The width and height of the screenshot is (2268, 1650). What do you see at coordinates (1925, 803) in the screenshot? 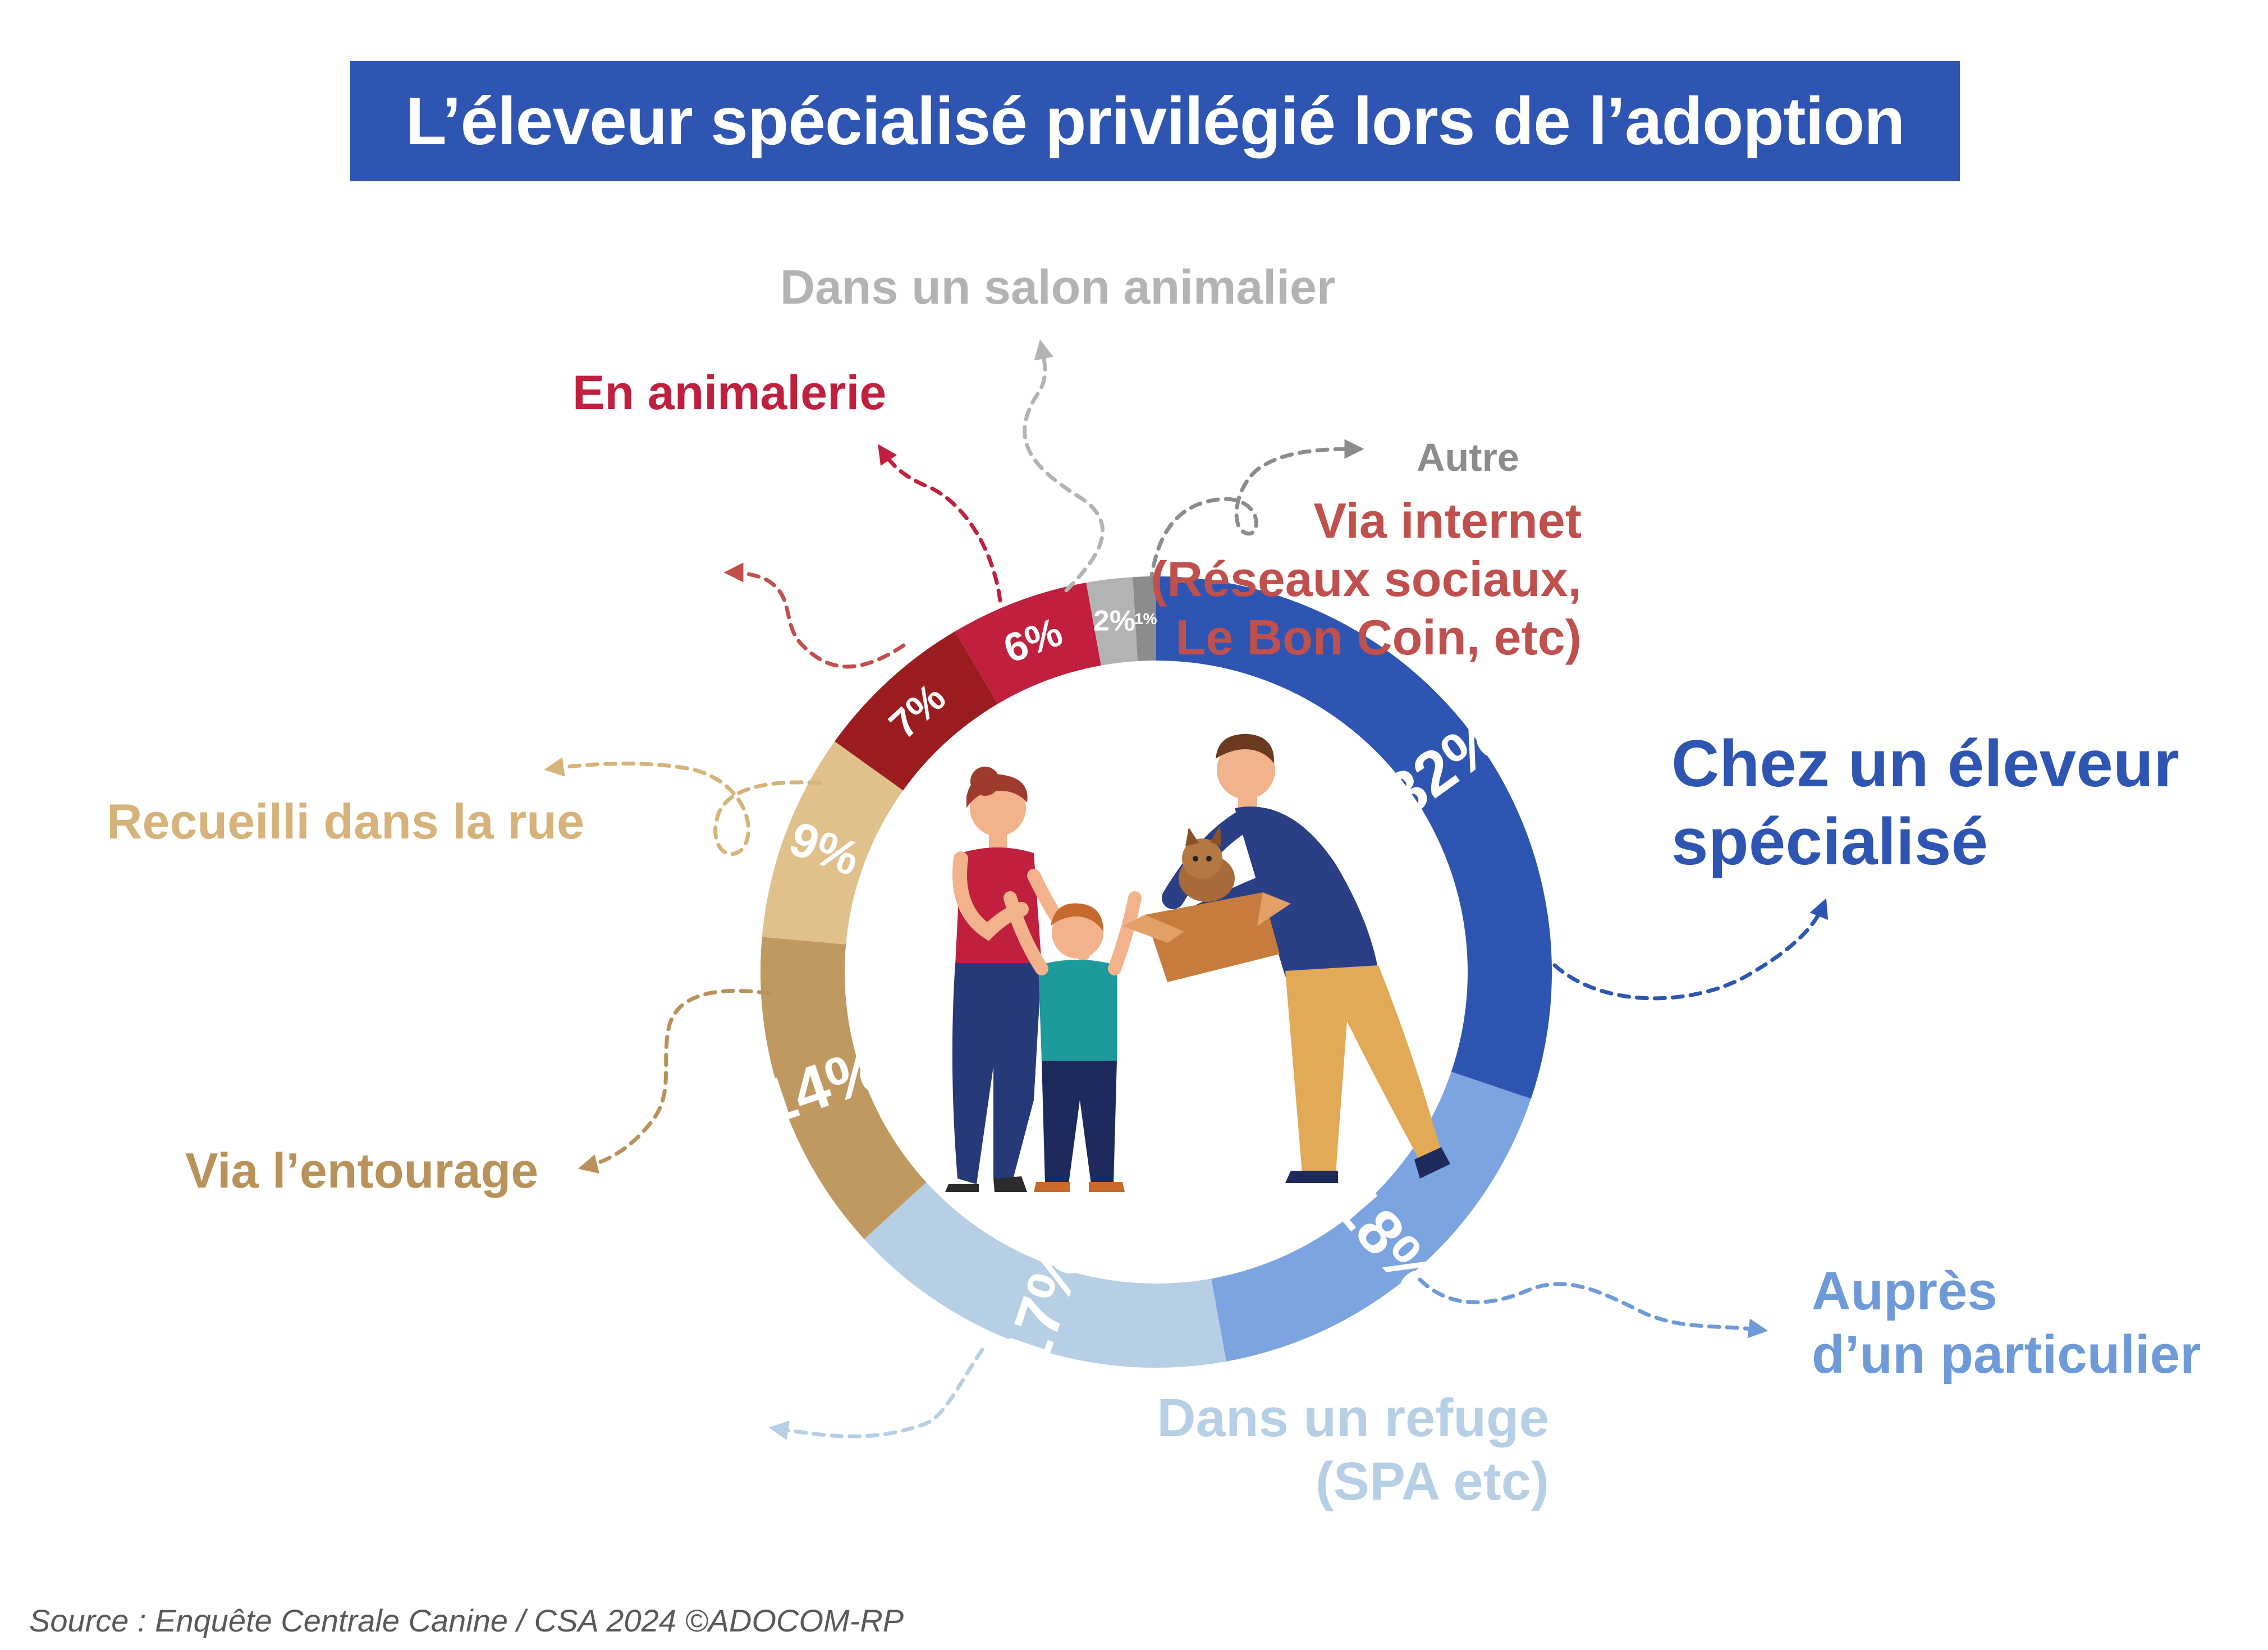
I see `category-label-eleveur: Chez un éleveur spécialisé` at bounding box center [1925, 803].